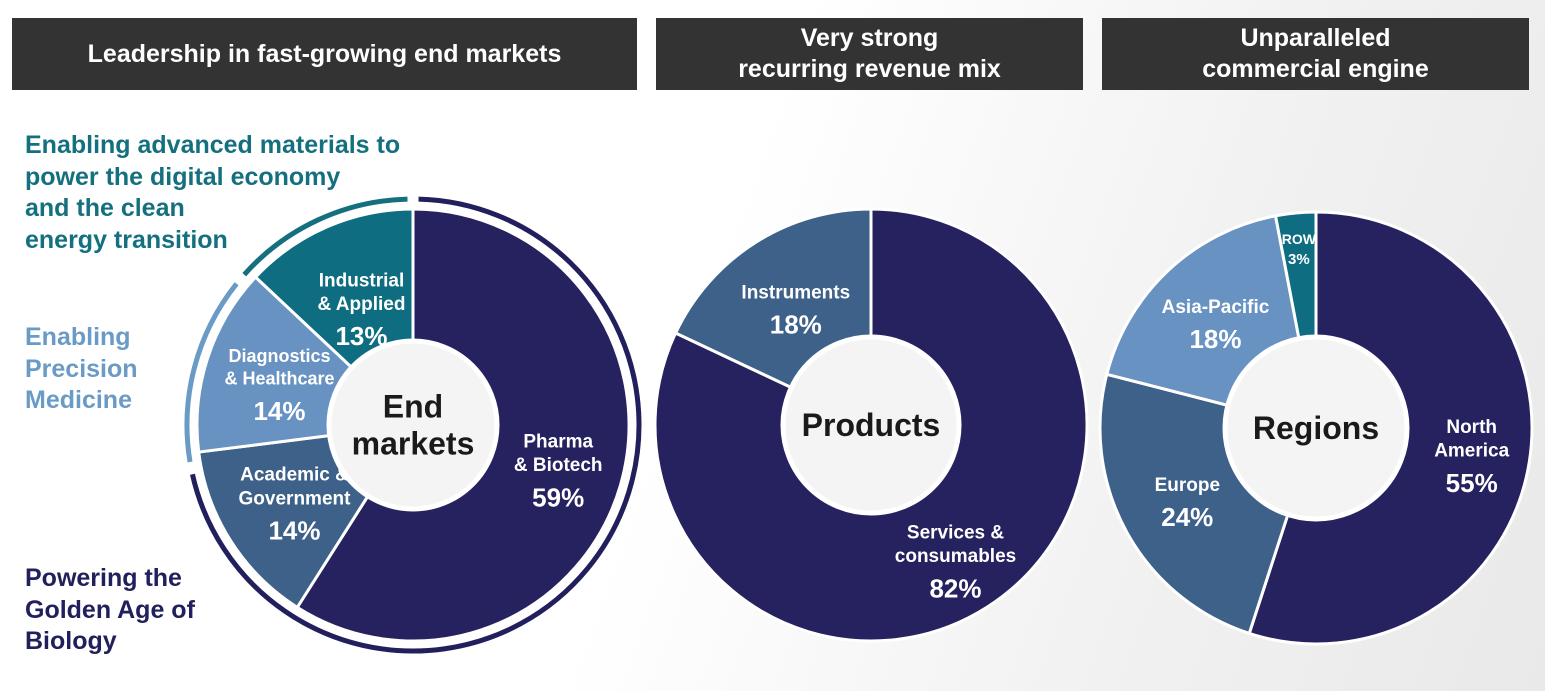  What do you see at coordinates (183, 176) in the screenshot?
I see `category-advanced-materials-line-2: power the digital economy` at bounding box center [183, 176].